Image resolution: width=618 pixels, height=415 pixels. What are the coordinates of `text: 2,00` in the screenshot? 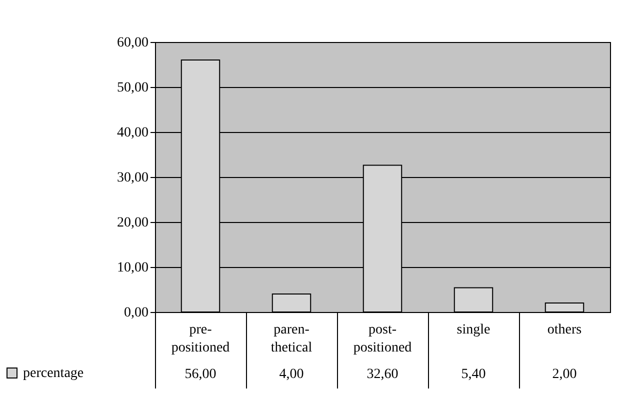 It's located at (564, 374).